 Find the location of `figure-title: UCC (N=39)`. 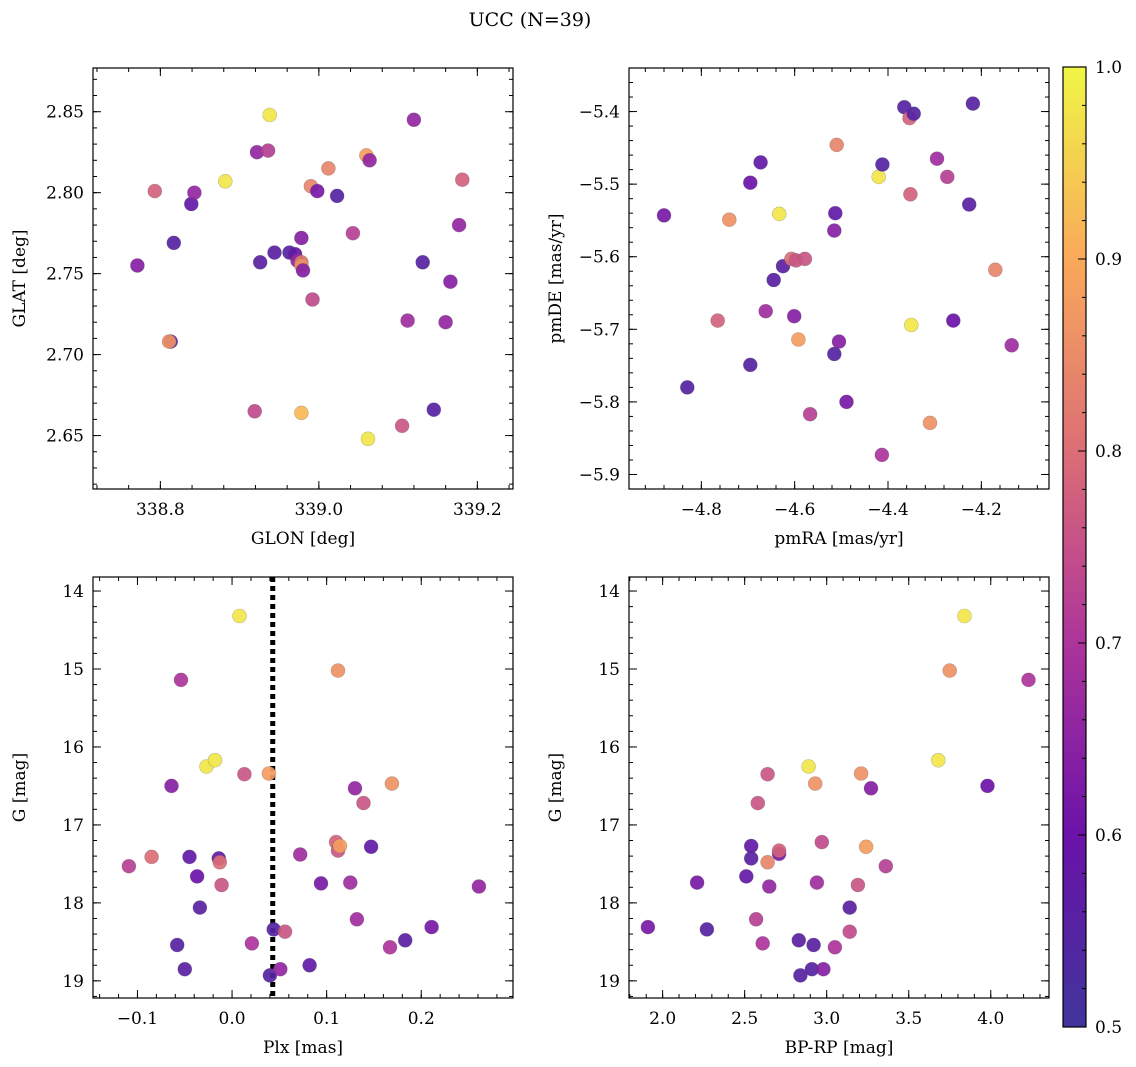

figure-title: UCC (N=39) is located at coordinates (530, 20).